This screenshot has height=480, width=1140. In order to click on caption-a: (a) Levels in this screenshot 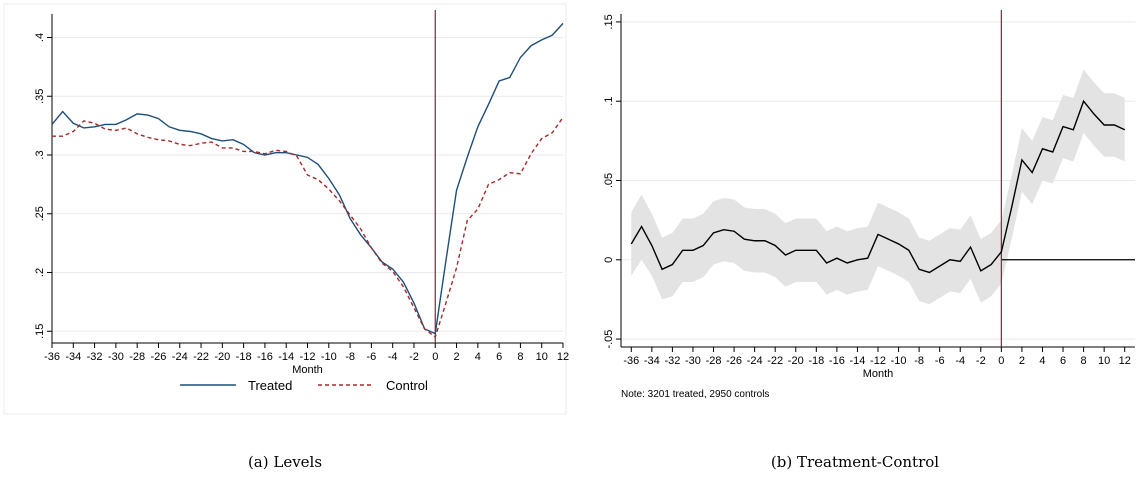, I will do `click(285, 462)`.